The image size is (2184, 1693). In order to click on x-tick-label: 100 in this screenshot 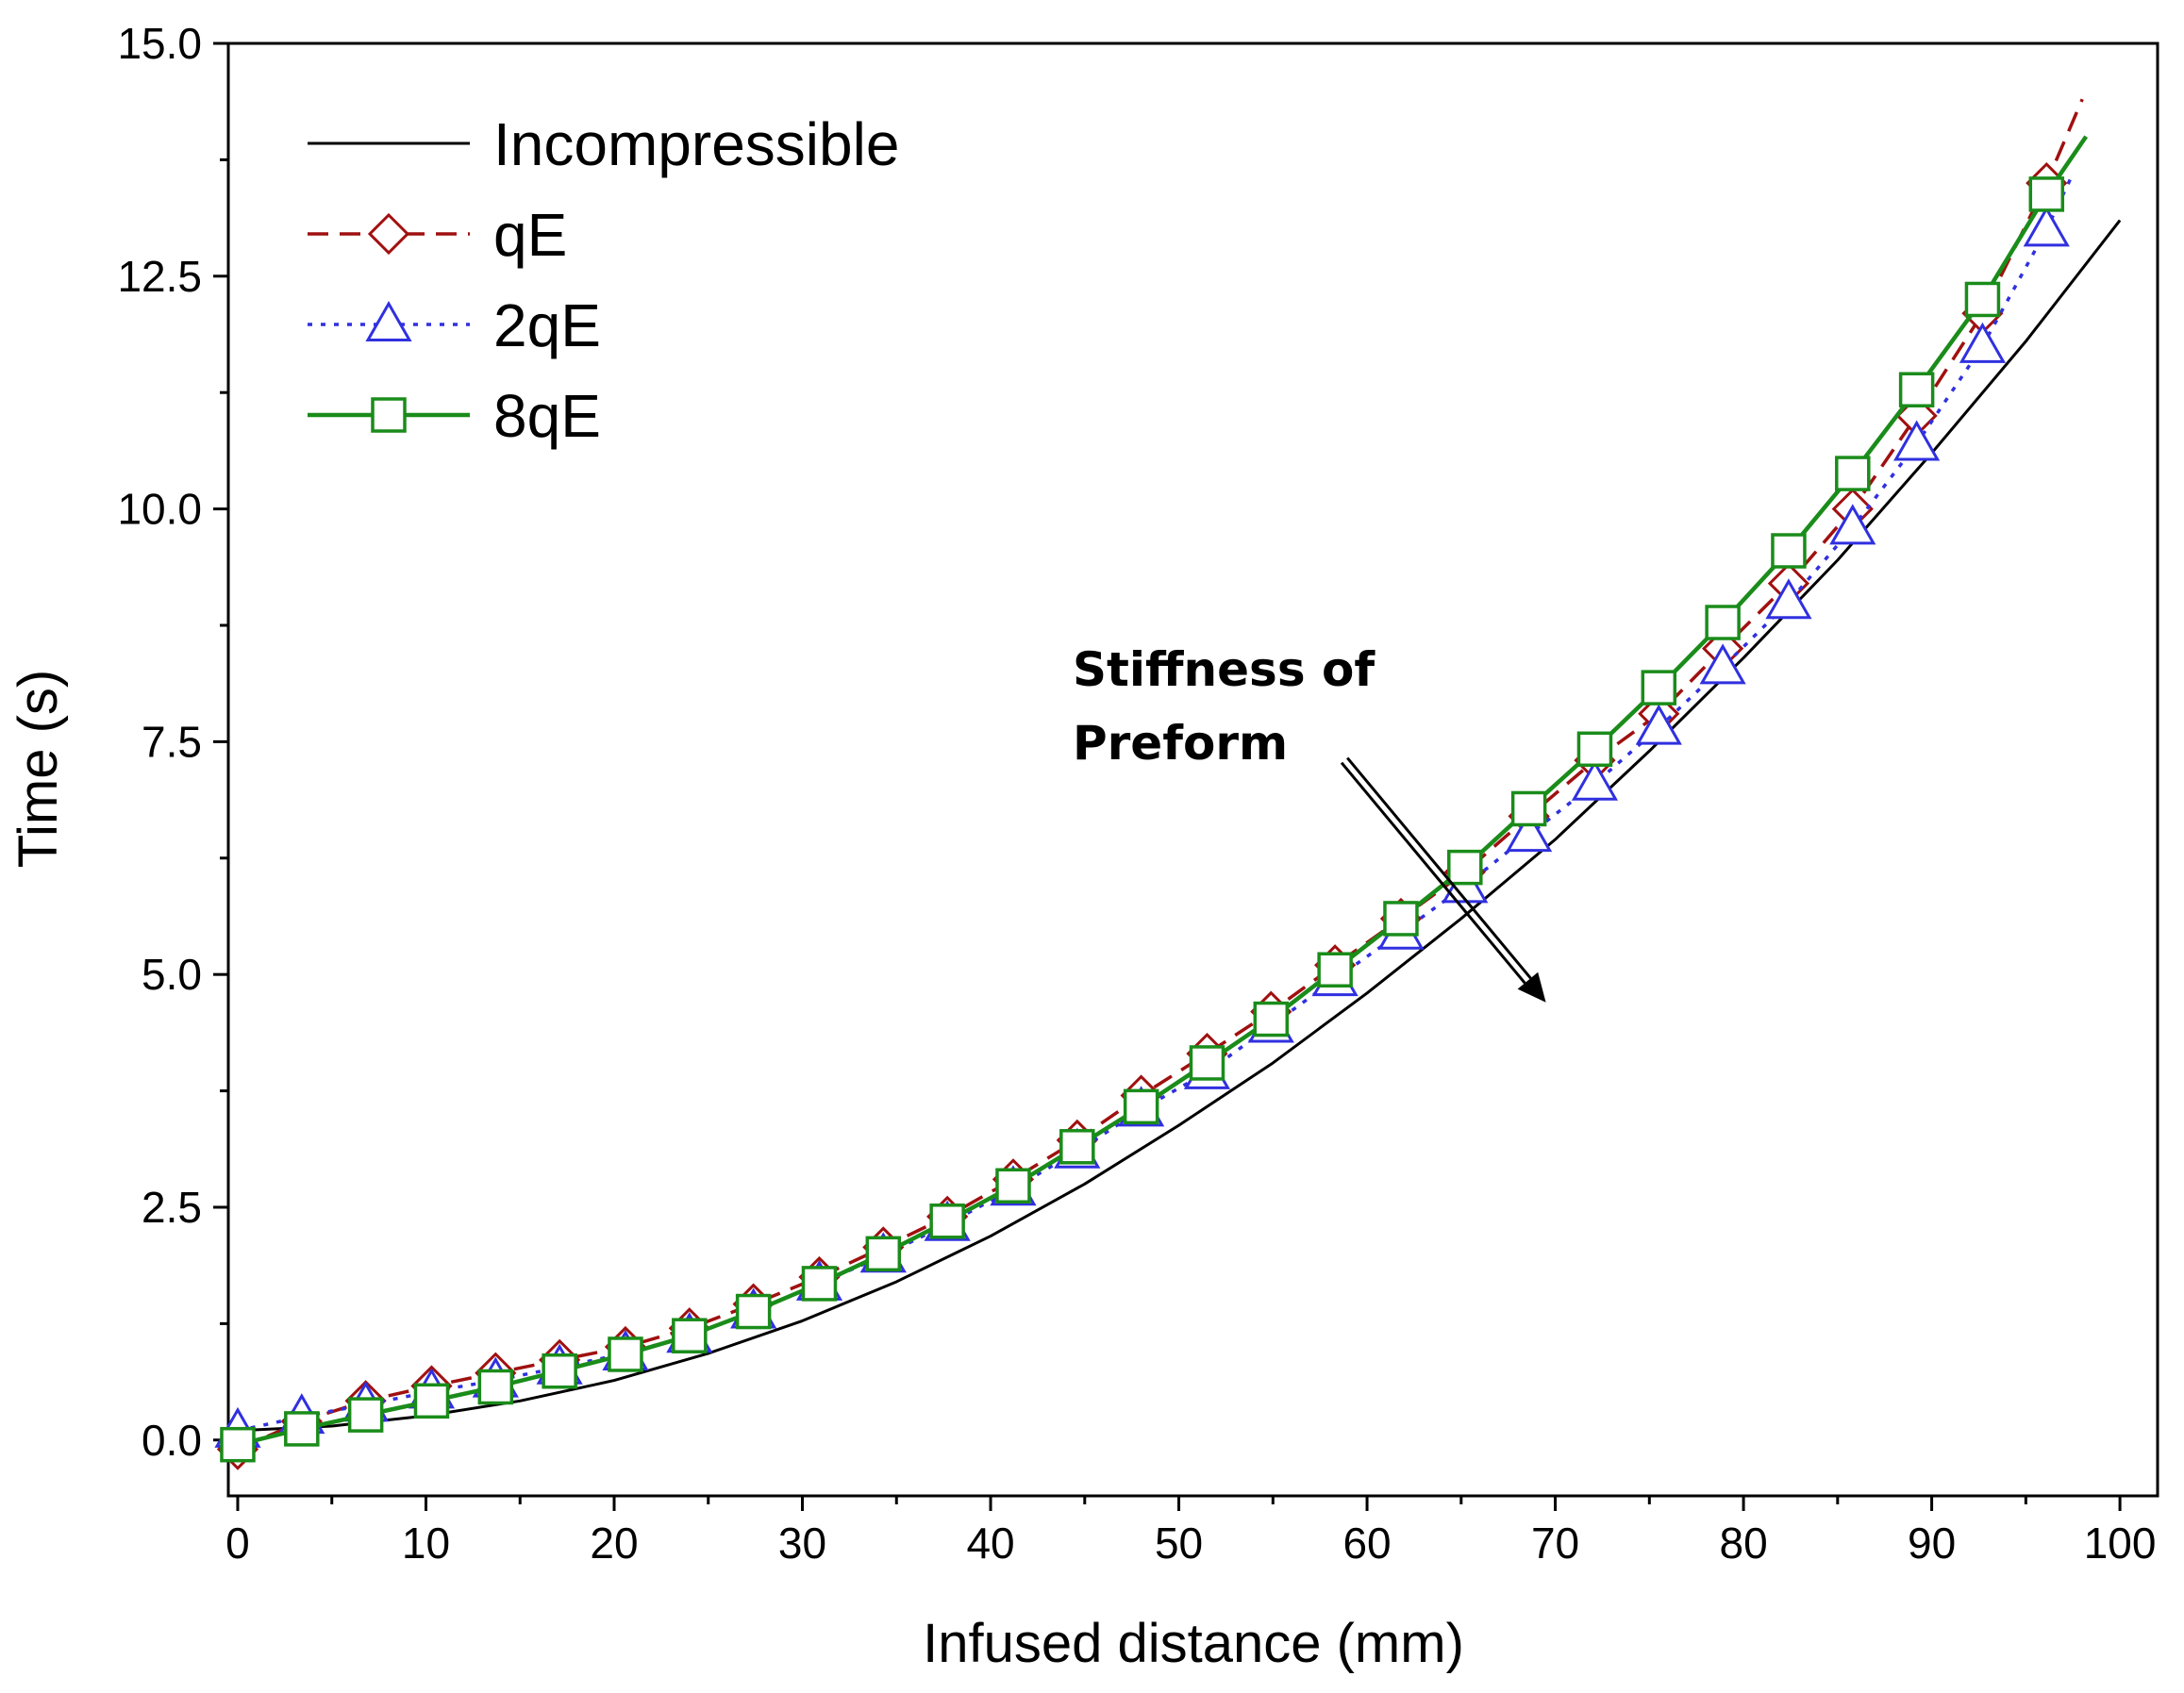, I will do `click(2120, 1543)`.